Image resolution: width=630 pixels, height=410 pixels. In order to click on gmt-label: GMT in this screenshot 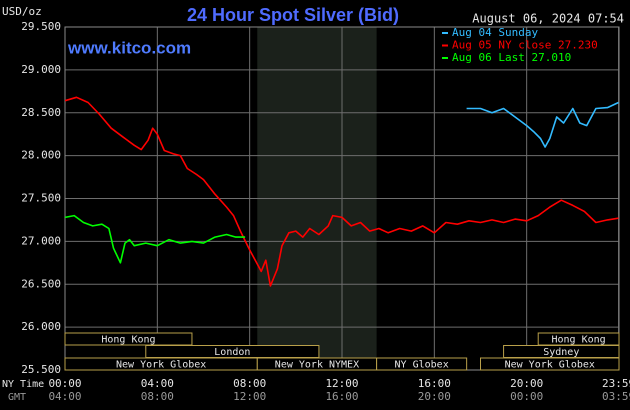, I will do `click(17, 397)`.